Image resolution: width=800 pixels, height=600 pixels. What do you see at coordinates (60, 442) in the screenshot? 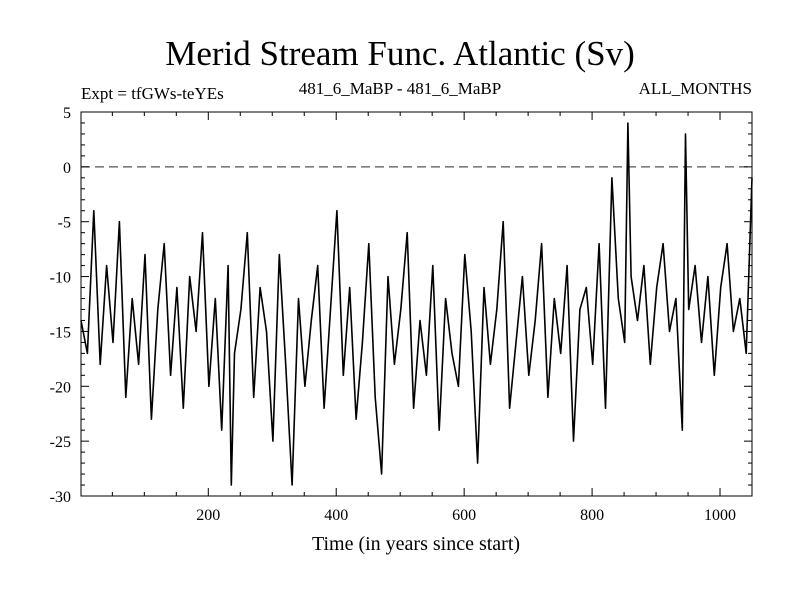
I see `y-tick-label: -25` at bounding box center [60, 442].